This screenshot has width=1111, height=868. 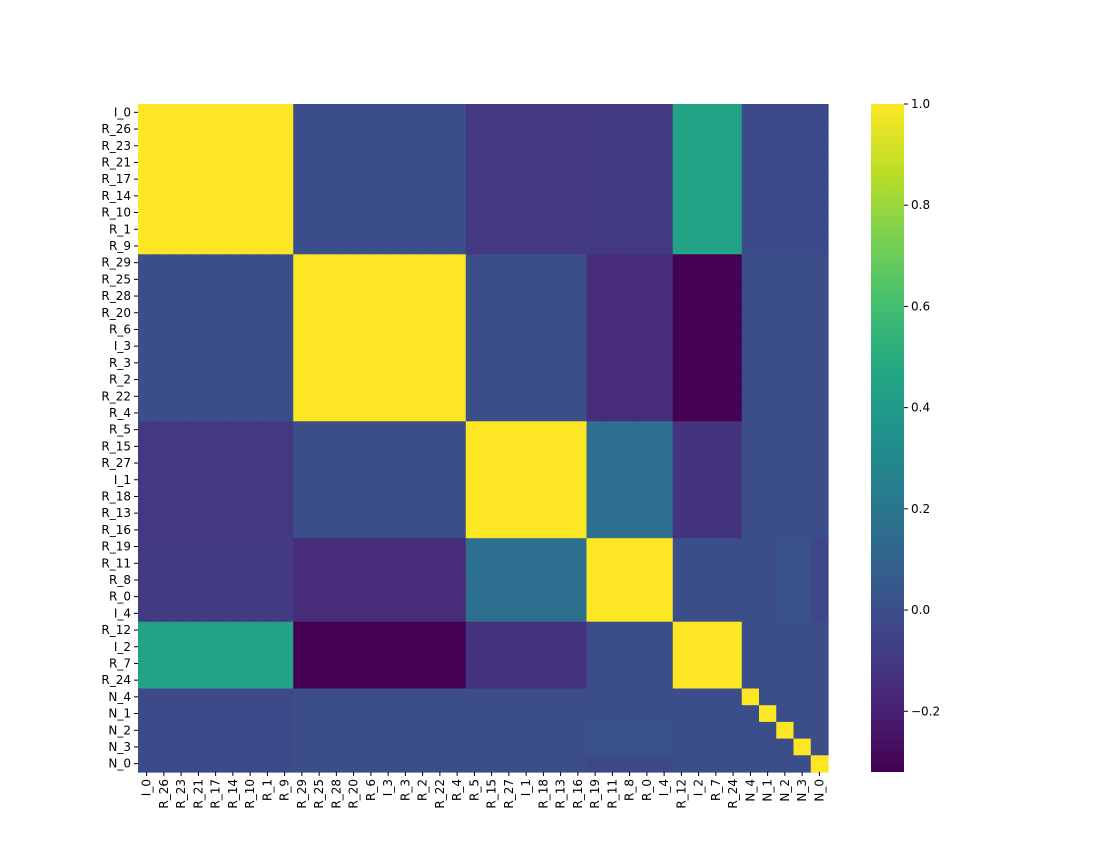 What do you see at coordinates (116, 279) in the screenshot?
I see `y-tick-label: R_25` at bounding box center [116, 279].